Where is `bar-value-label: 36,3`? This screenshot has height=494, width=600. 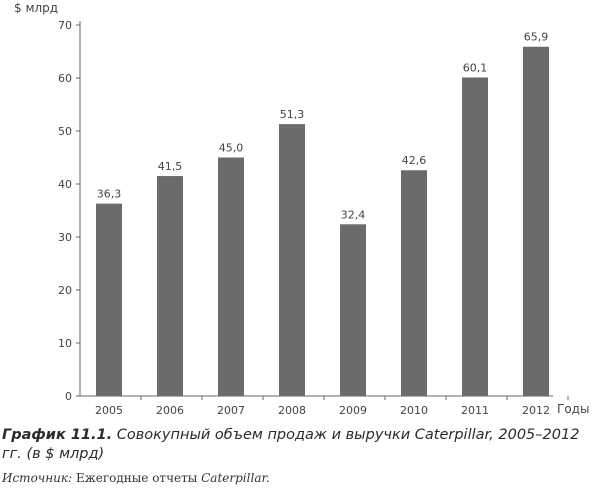 bar-value-label: 36,3 is located at coordinates (109, 194).